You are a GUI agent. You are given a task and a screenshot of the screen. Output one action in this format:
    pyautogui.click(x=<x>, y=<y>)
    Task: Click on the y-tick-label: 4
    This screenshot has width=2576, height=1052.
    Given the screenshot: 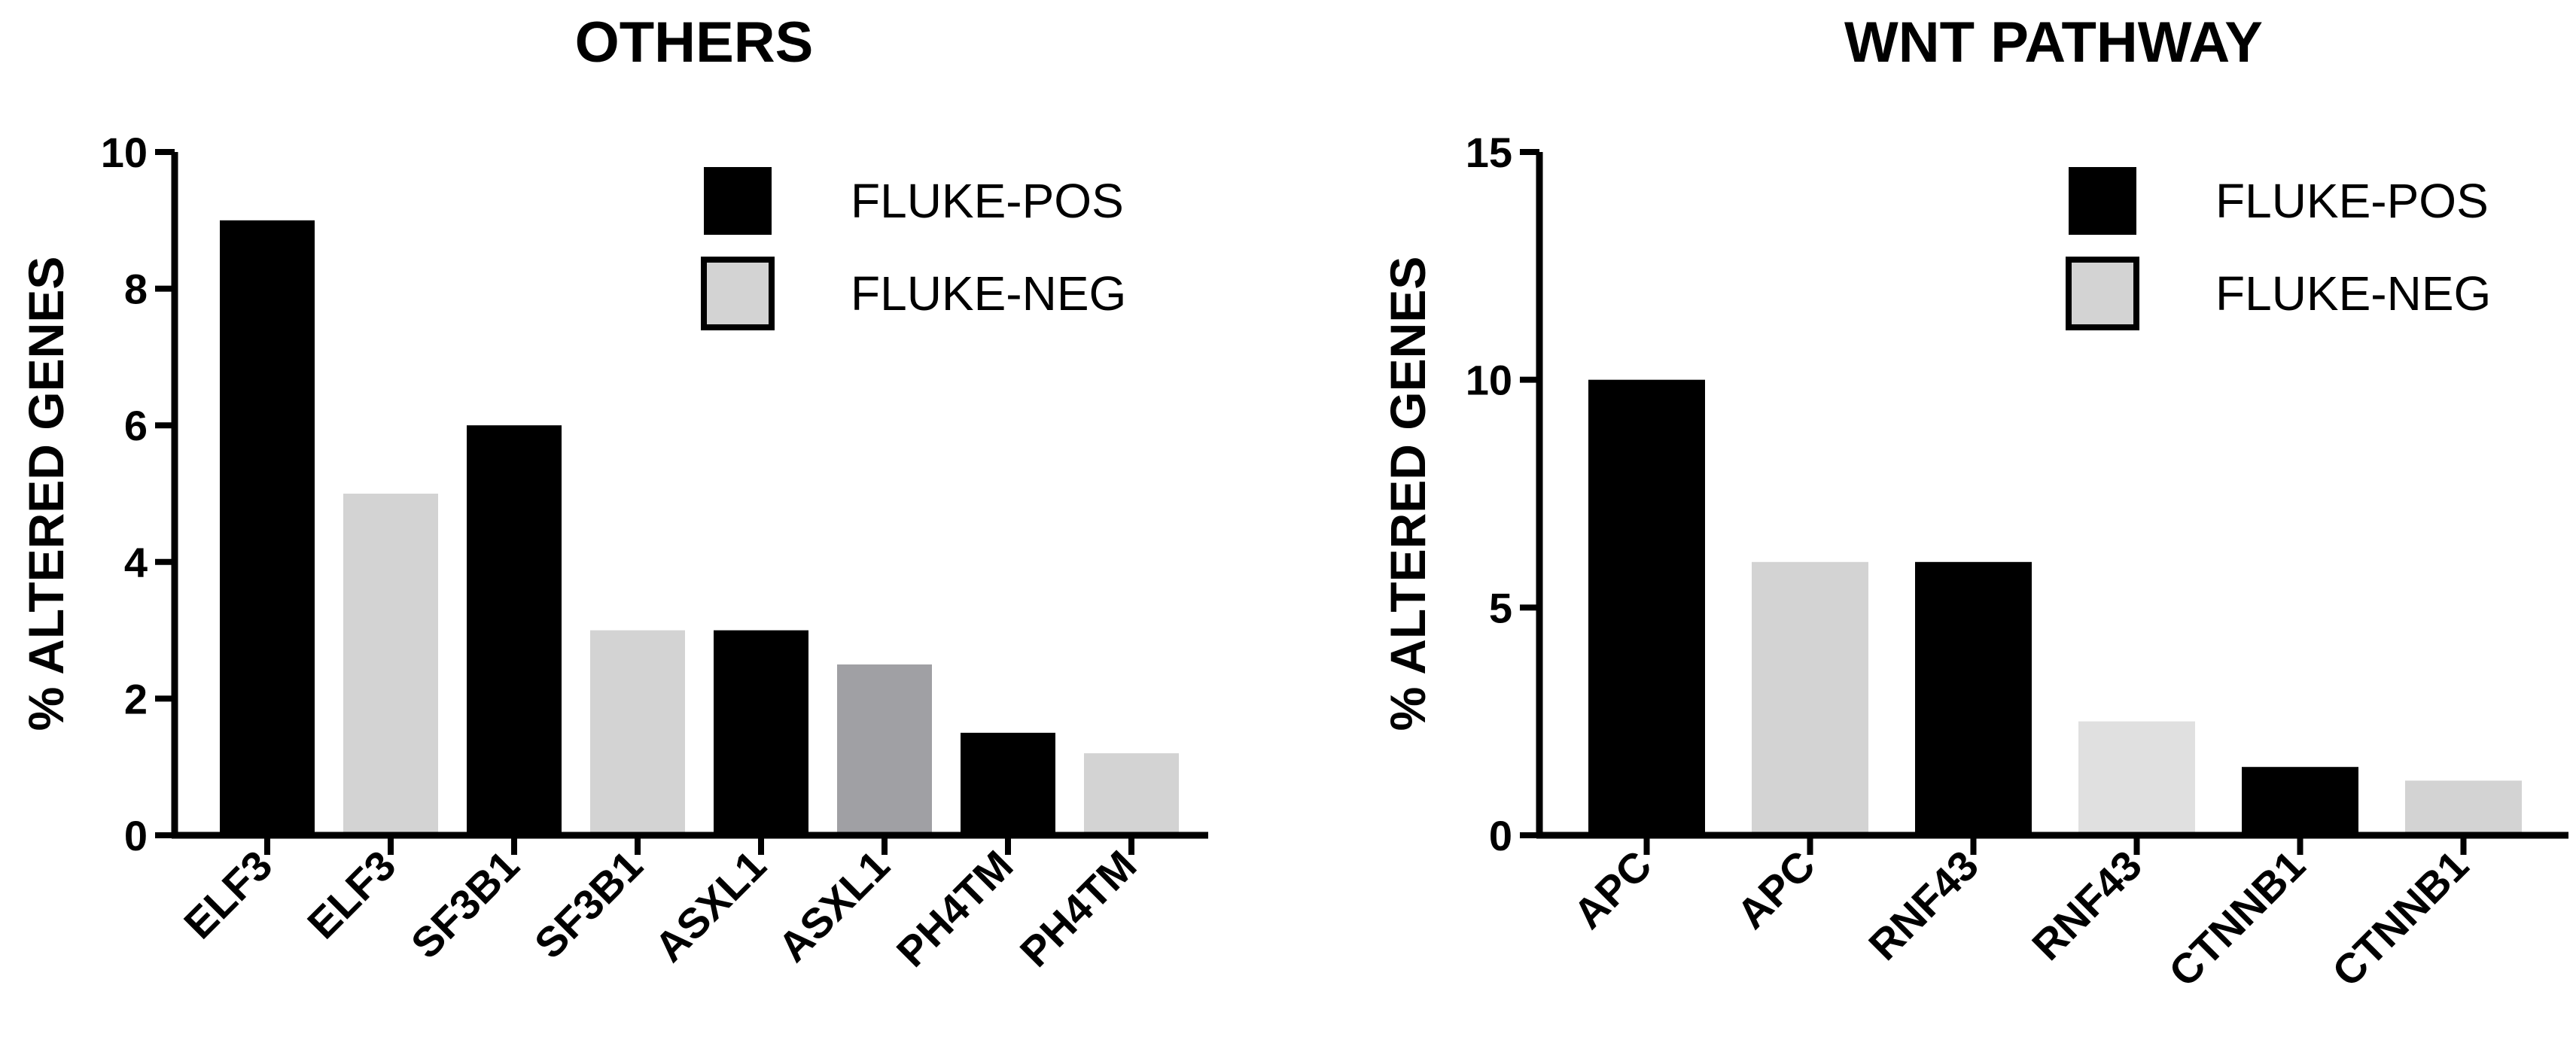 What is the action you would take?
    pyautogui.click(x=136, y=562)
    